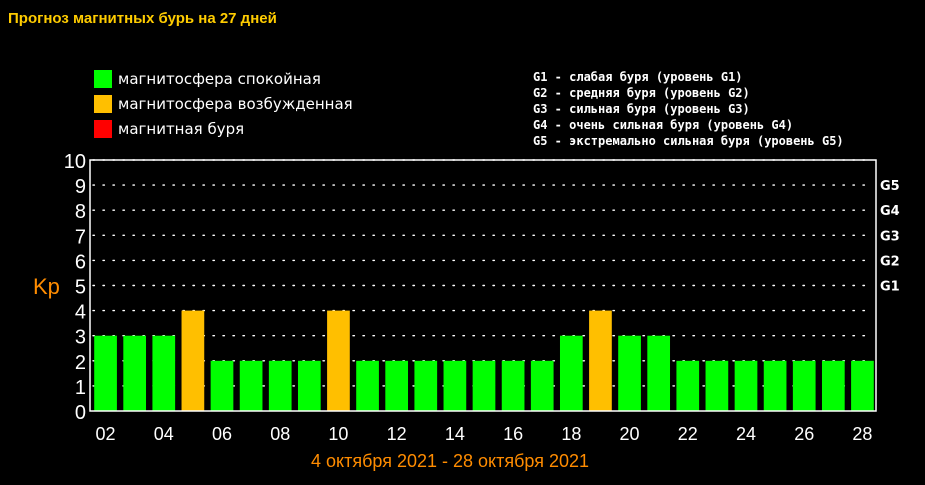 This screenshot has width=925, height=485. Describe the element at coordinates (449, 461) in the screenshot. I see `date-range: 4 октября 2021 - 28 октября 2021` at that location.